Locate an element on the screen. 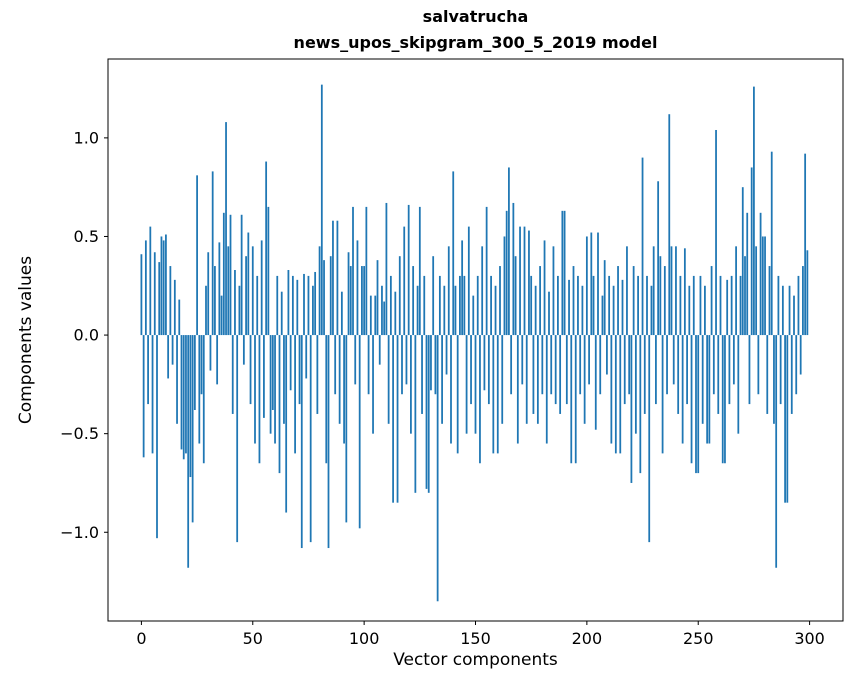  y-tick-label: −0.5 is located at coordinates (79, 433).